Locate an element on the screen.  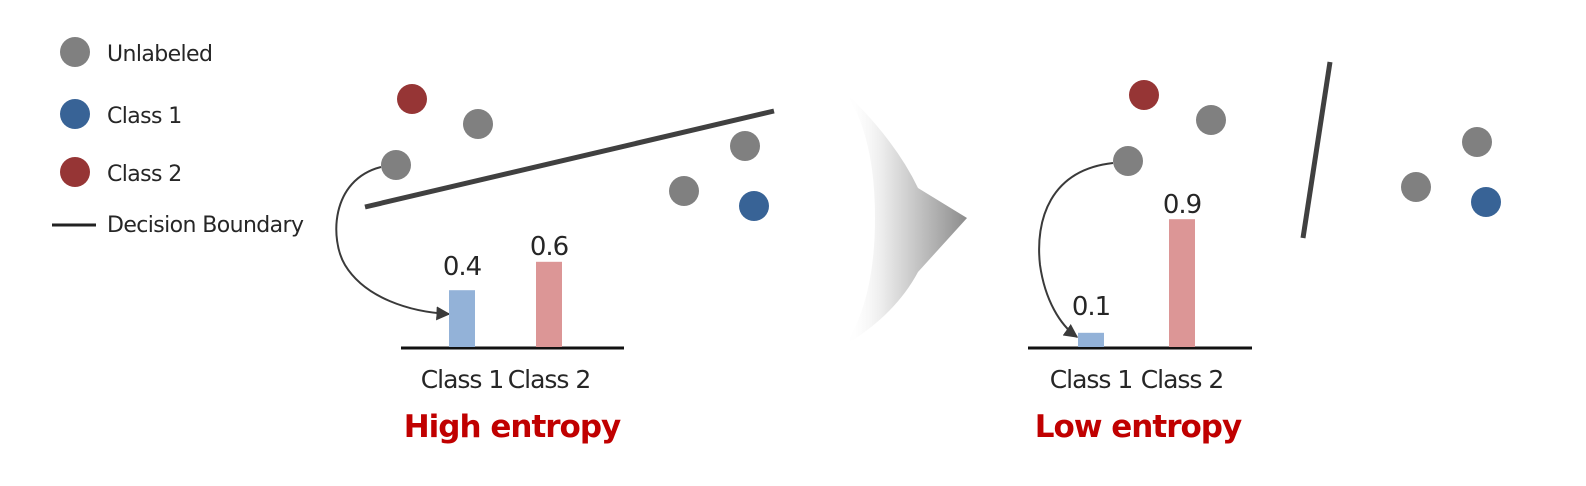
bar-left-class1 is located at coordinates (462, 318).